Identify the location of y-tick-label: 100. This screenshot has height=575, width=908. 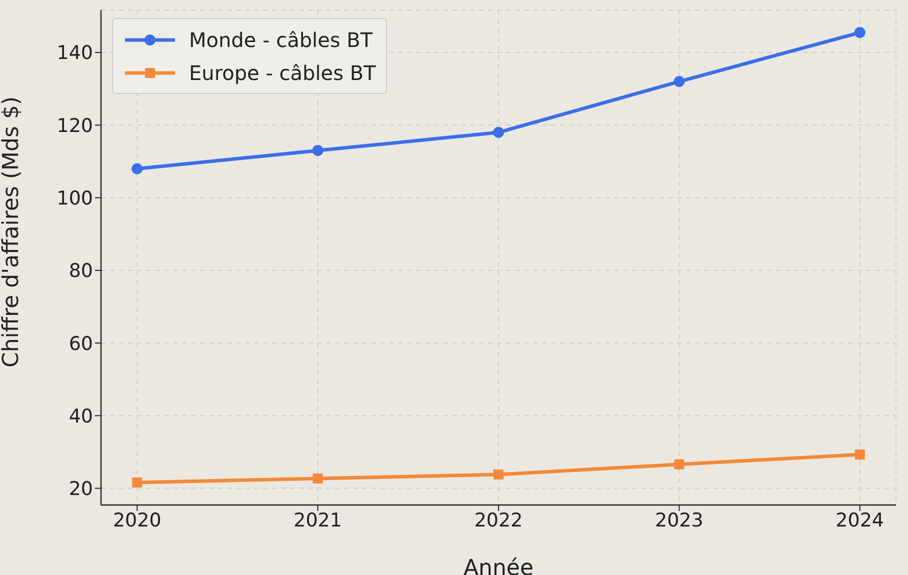
(74, 199).